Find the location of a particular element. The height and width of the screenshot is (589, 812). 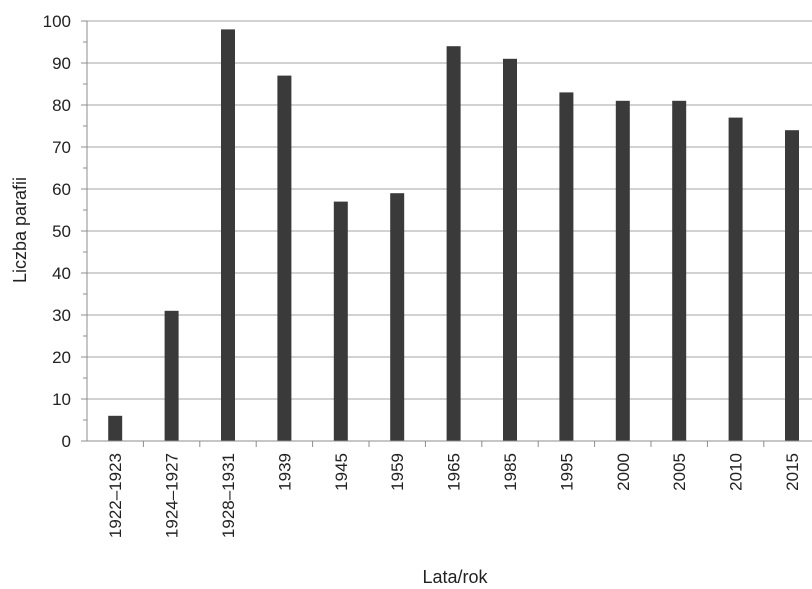

y-tick-label: 50 is located at coordinates (61, 231).